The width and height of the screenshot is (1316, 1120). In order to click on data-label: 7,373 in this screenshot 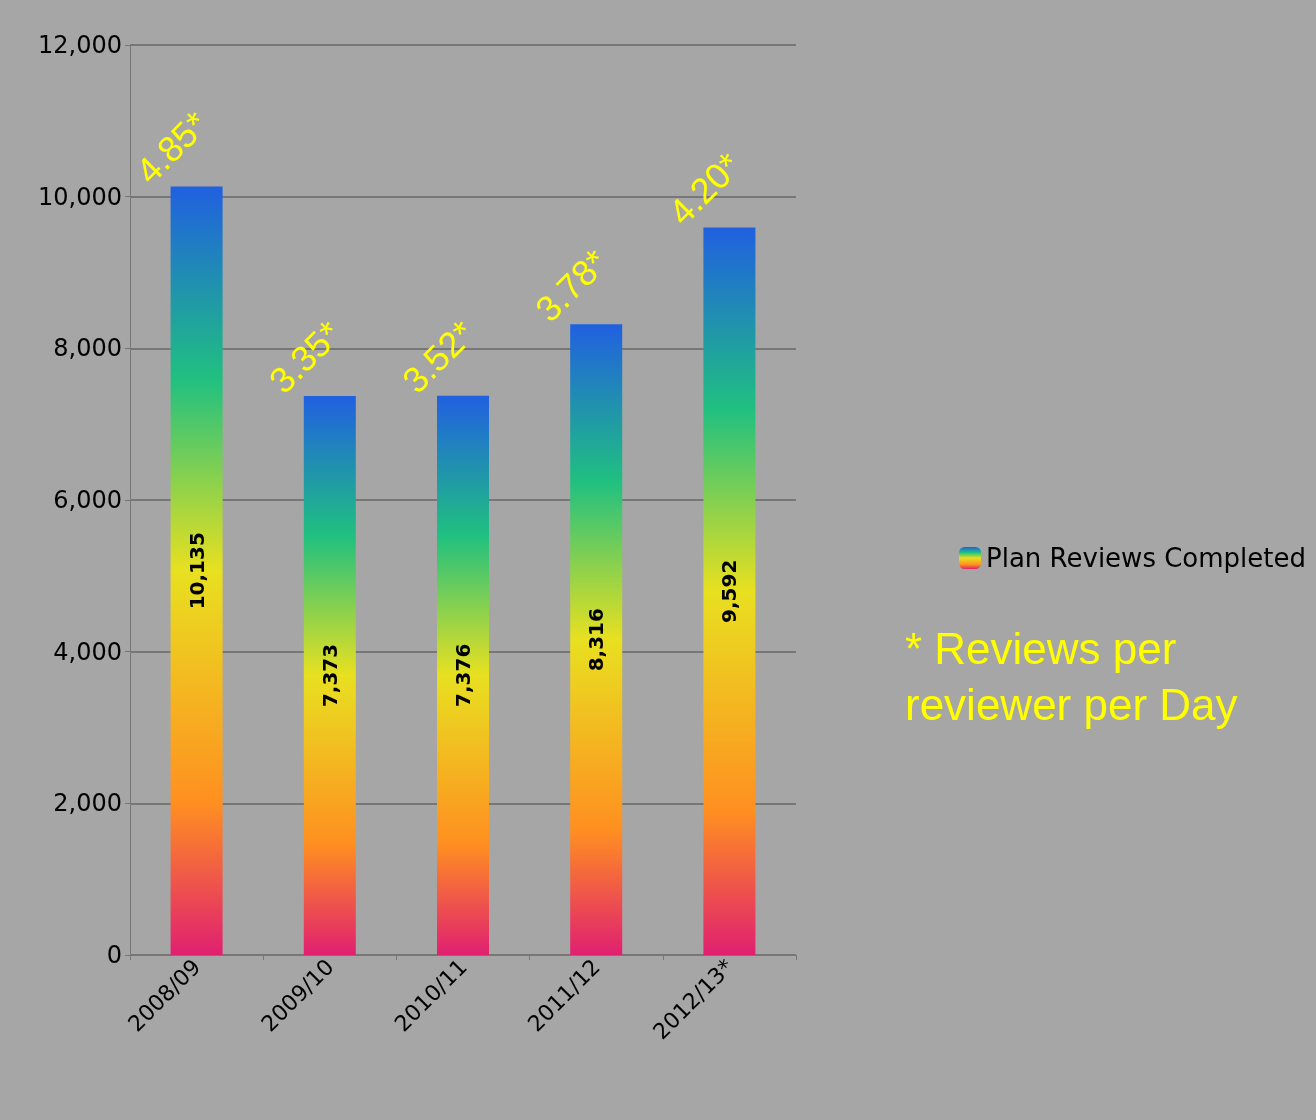, I will do `click(329, 675)`.